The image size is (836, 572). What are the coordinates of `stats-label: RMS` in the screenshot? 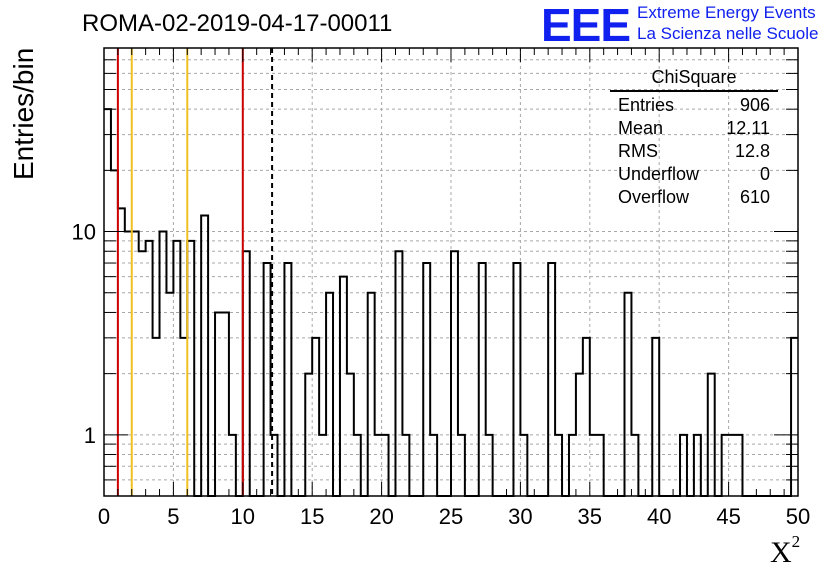 It's located at (638, 151).